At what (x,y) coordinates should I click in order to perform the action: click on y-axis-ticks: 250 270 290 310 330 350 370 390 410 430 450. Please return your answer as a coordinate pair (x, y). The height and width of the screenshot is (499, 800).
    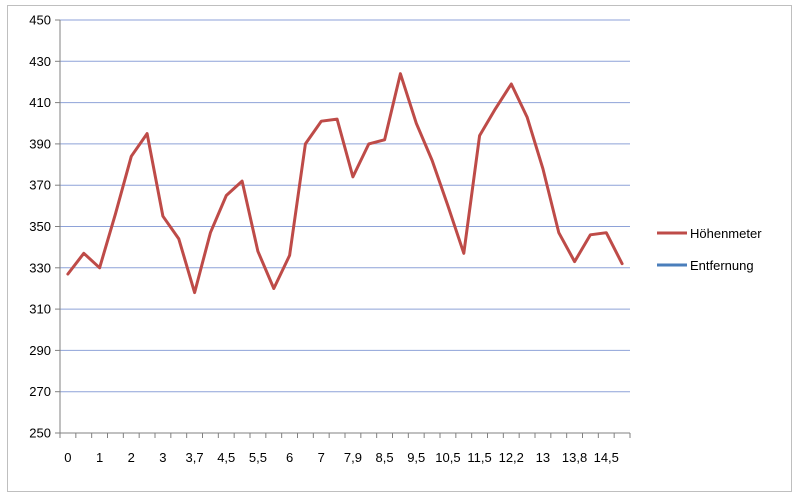
    Looking at the image, I should click on (44, 227).